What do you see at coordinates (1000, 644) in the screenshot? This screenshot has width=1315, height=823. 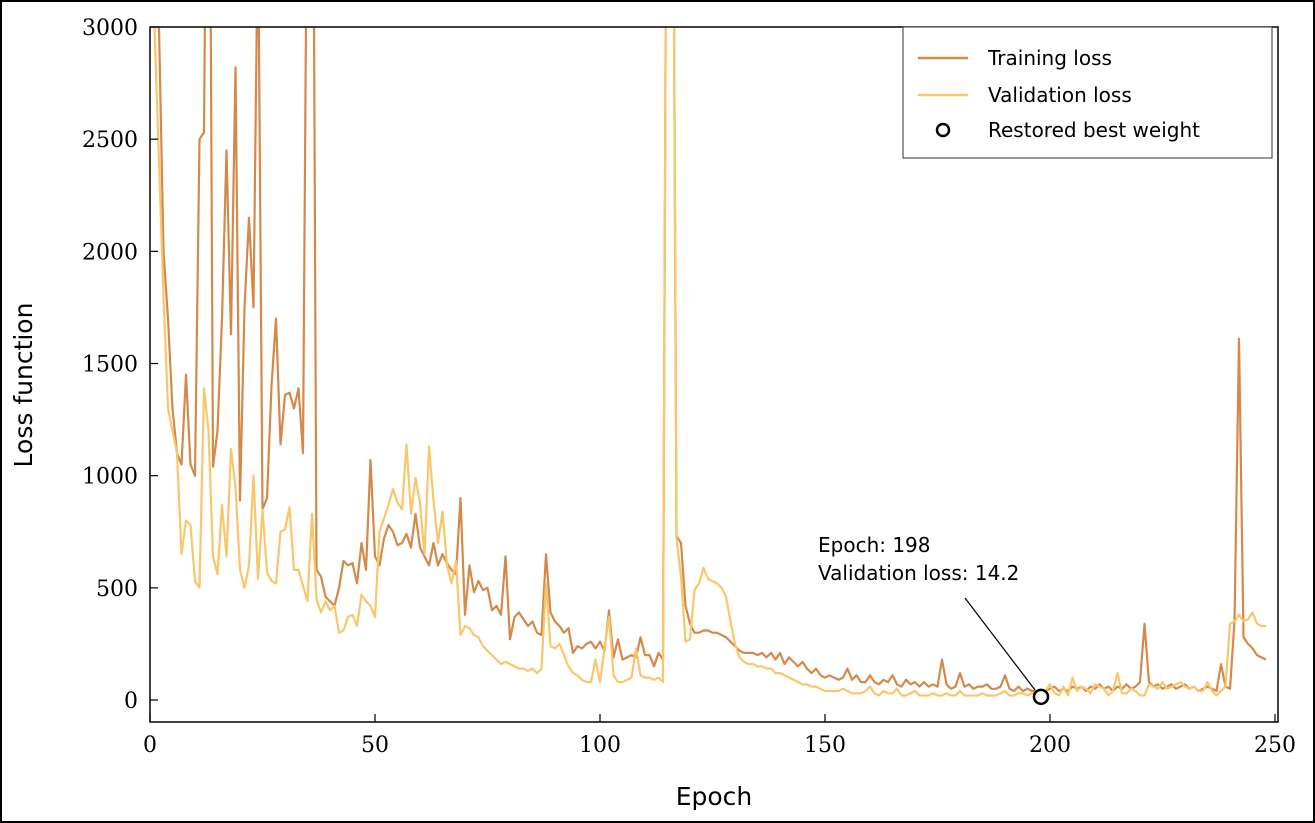 I see `annotation-arrow` at bounding box center [1000, 644].